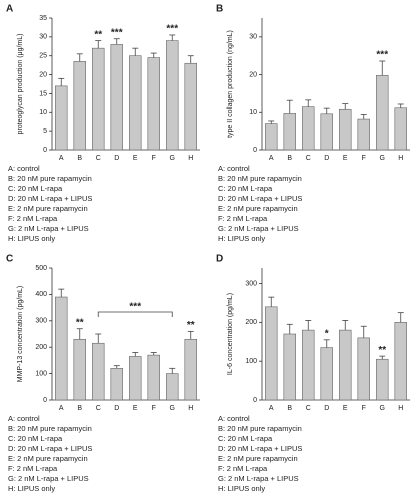  What do you see at coordinates (43, 56) in the screenshot?
I see `y-tick-label: 25` at bounding box center [43, 56].